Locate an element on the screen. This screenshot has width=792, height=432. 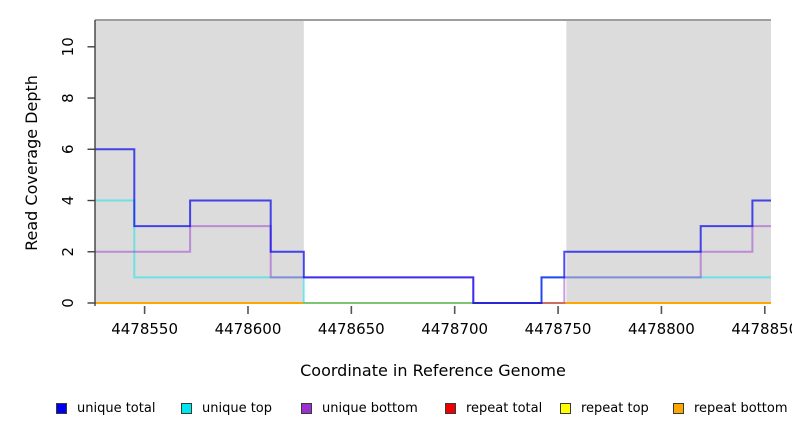
y-tick-label: 0 is located at coordinates (68, 303).